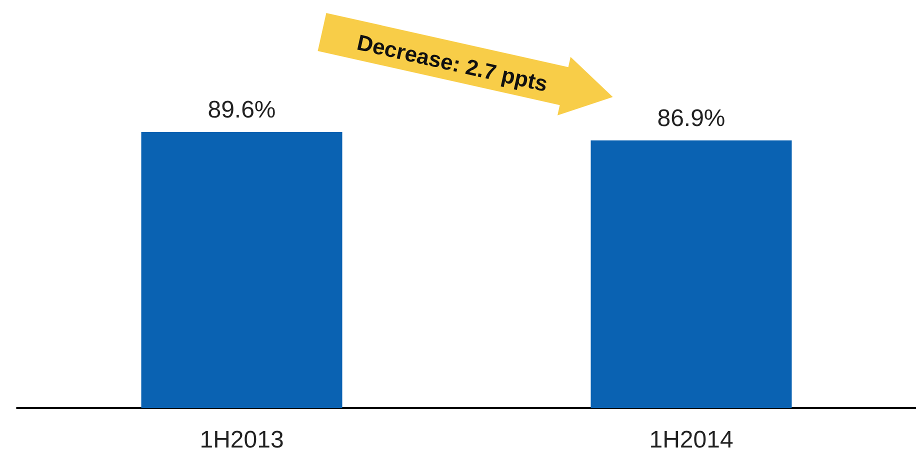  I want to click on x-tick-label: 1H2014, so click(691, 439).